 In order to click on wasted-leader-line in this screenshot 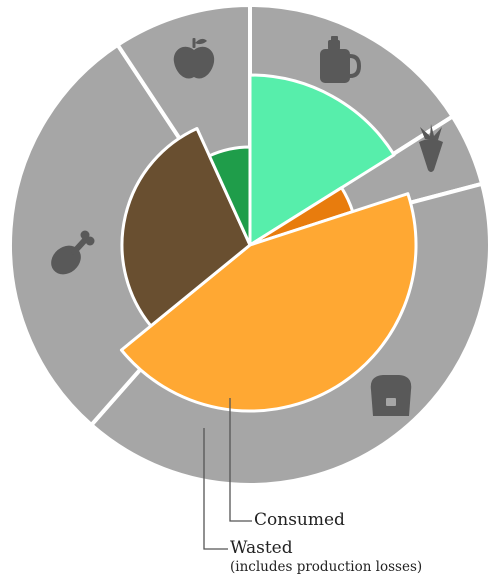, I will do `click(215, 489)`.